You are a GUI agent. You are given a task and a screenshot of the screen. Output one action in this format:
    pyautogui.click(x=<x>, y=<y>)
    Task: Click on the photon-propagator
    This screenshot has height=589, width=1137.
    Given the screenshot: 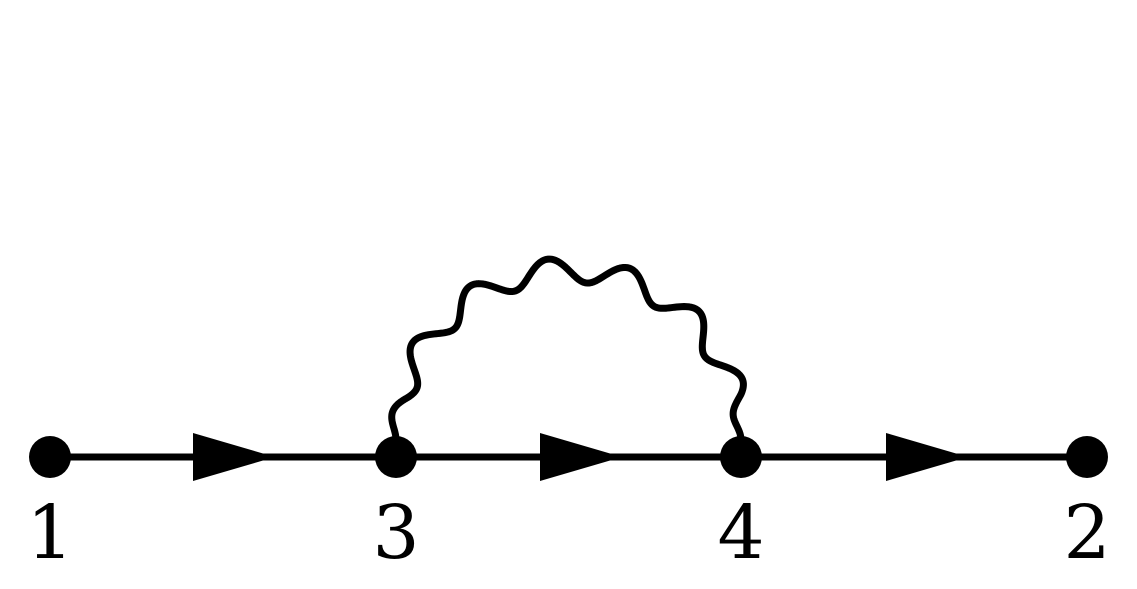 What is the action you would take?
    pyautogui.click(x=568, y=358)
    